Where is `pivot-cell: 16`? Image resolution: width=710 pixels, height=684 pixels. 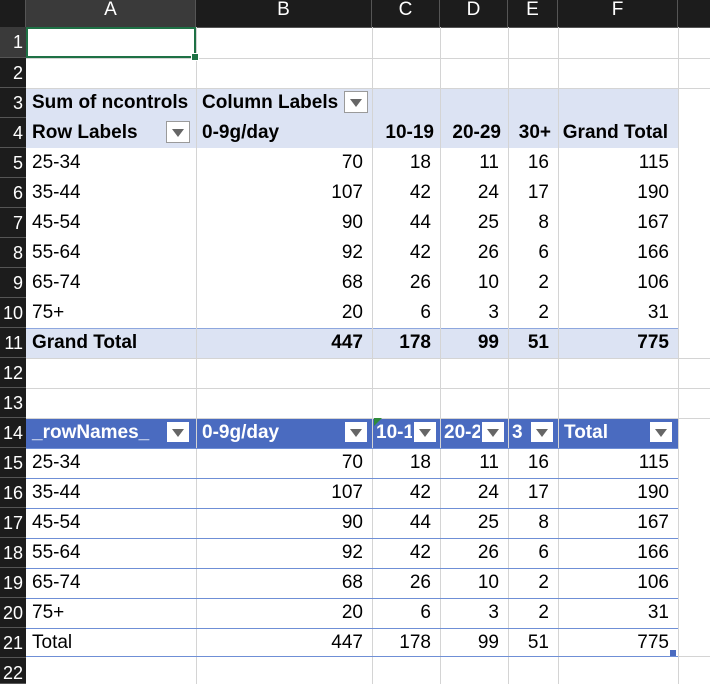 pivot-cell: 16 is located at coordinates (538, 162).